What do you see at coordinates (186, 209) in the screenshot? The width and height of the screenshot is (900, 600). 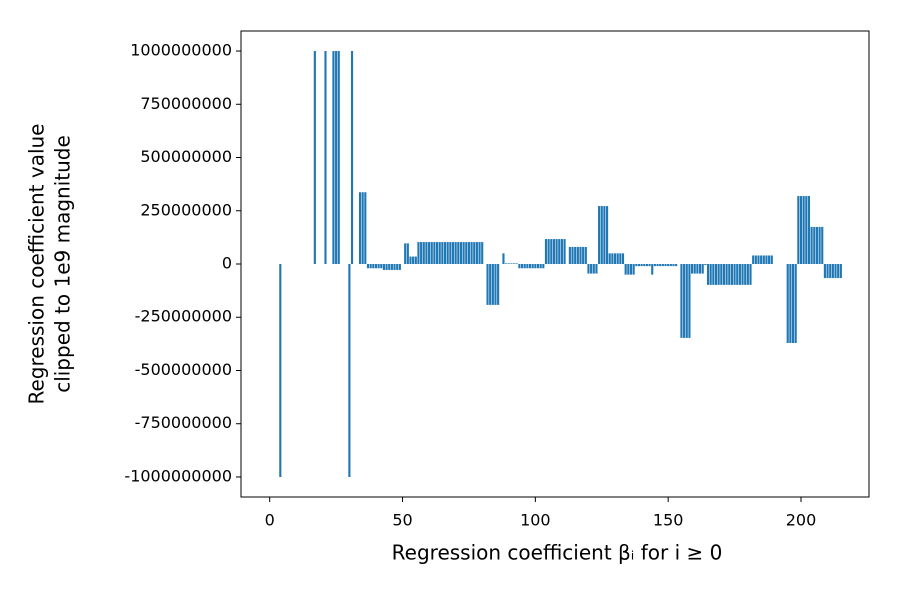 I see `y-tick-label: 250000000` at bounding box center [186, 209].